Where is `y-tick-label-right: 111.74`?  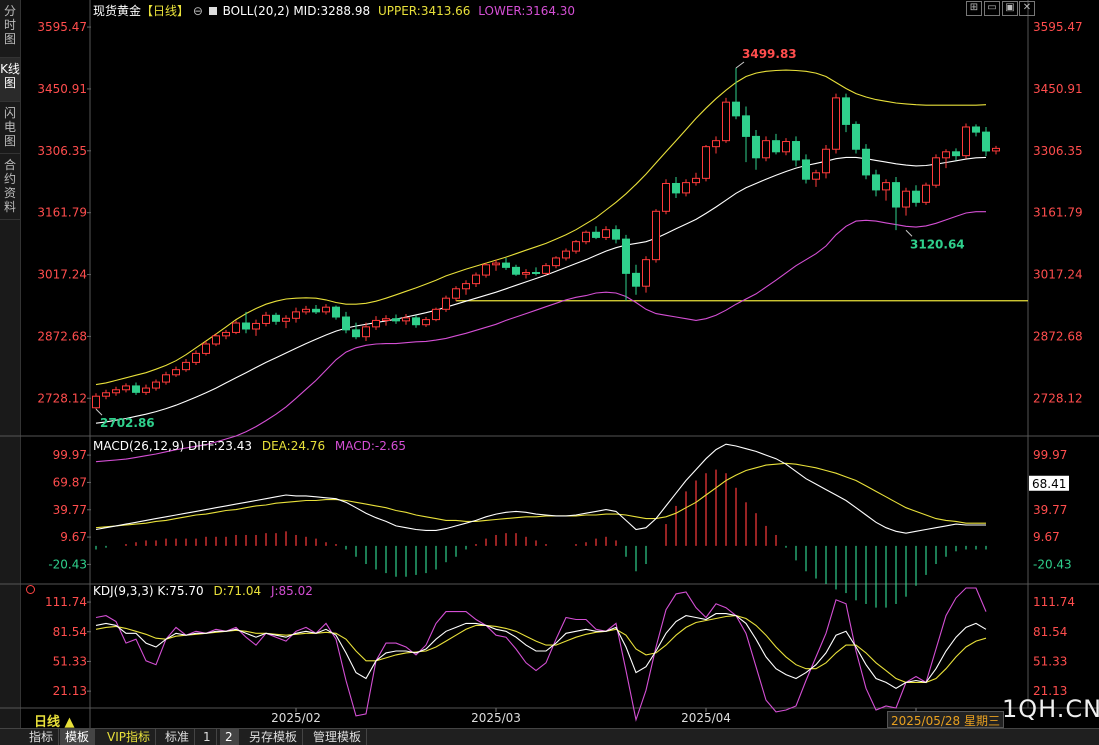 y-tick-label-right: 111.74 is located at coordinates (1054, 602).